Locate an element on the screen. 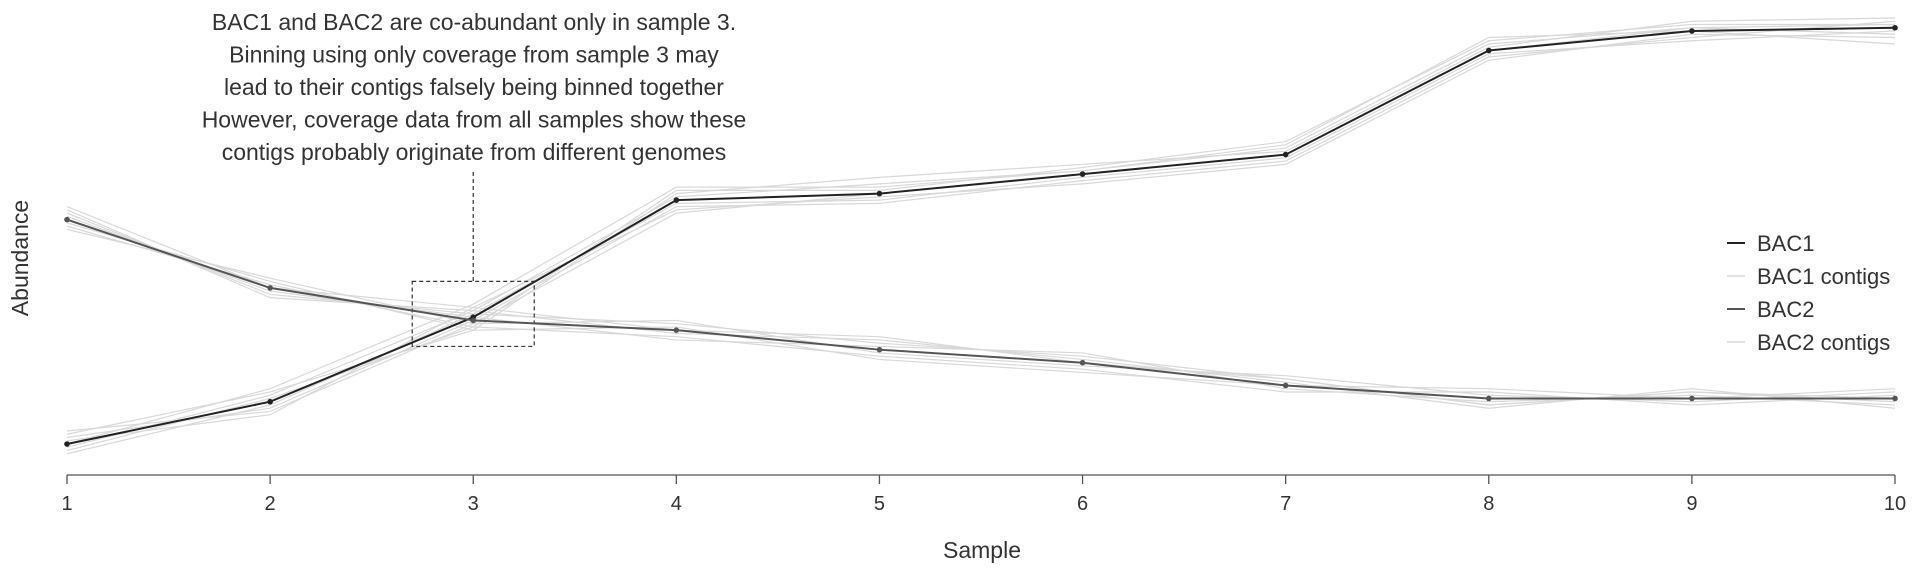  legend-label-bac2-contigs: BAC2 contigs is located at coordinates (1823, 342).